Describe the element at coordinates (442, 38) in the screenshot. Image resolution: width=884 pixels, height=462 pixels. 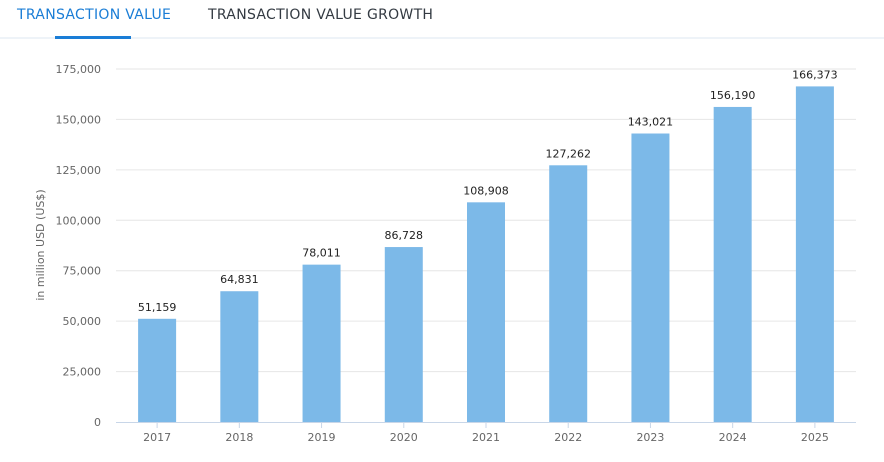
I see `tab-track` at that location.